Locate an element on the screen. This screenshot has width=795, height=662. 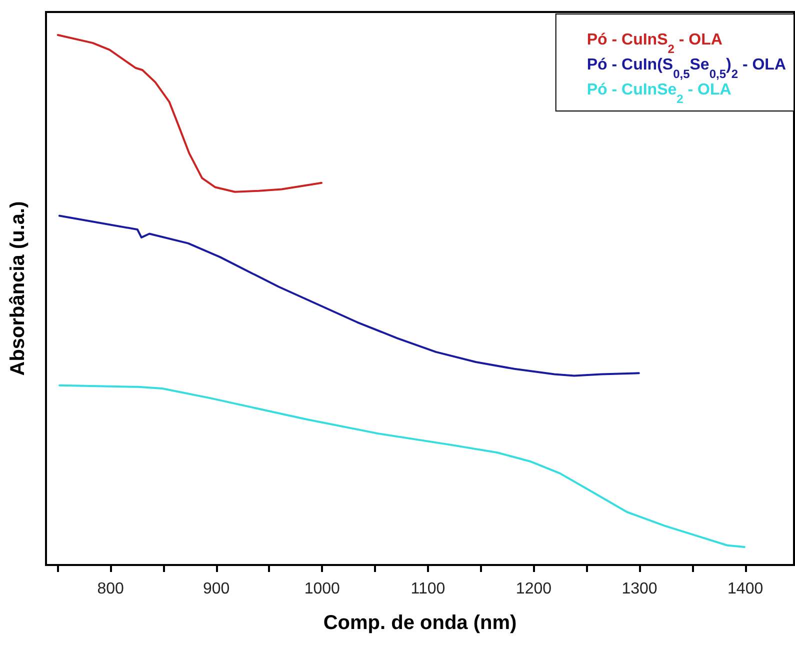
x-tick-label: 800 is located at coordinates (110, 589).